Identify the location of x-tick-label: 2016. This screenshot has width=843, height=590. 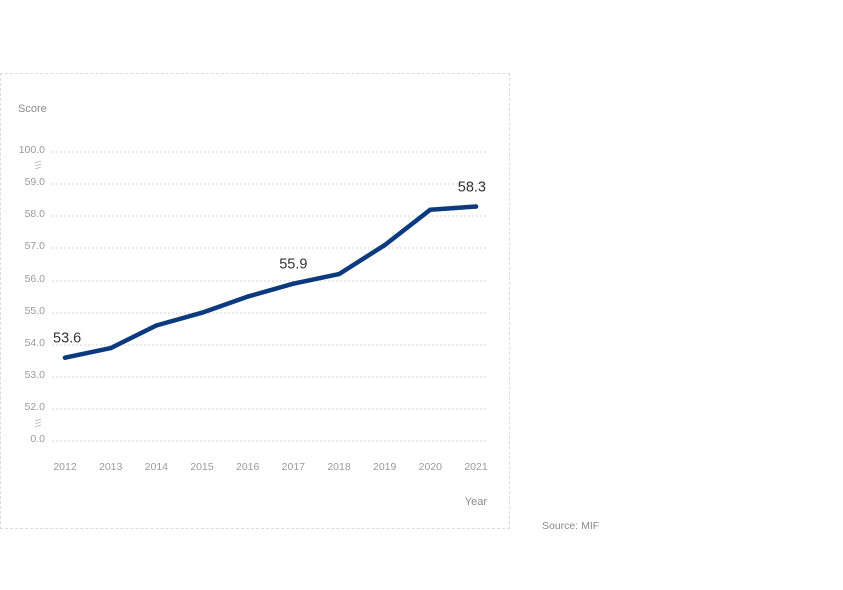
(248, 467).